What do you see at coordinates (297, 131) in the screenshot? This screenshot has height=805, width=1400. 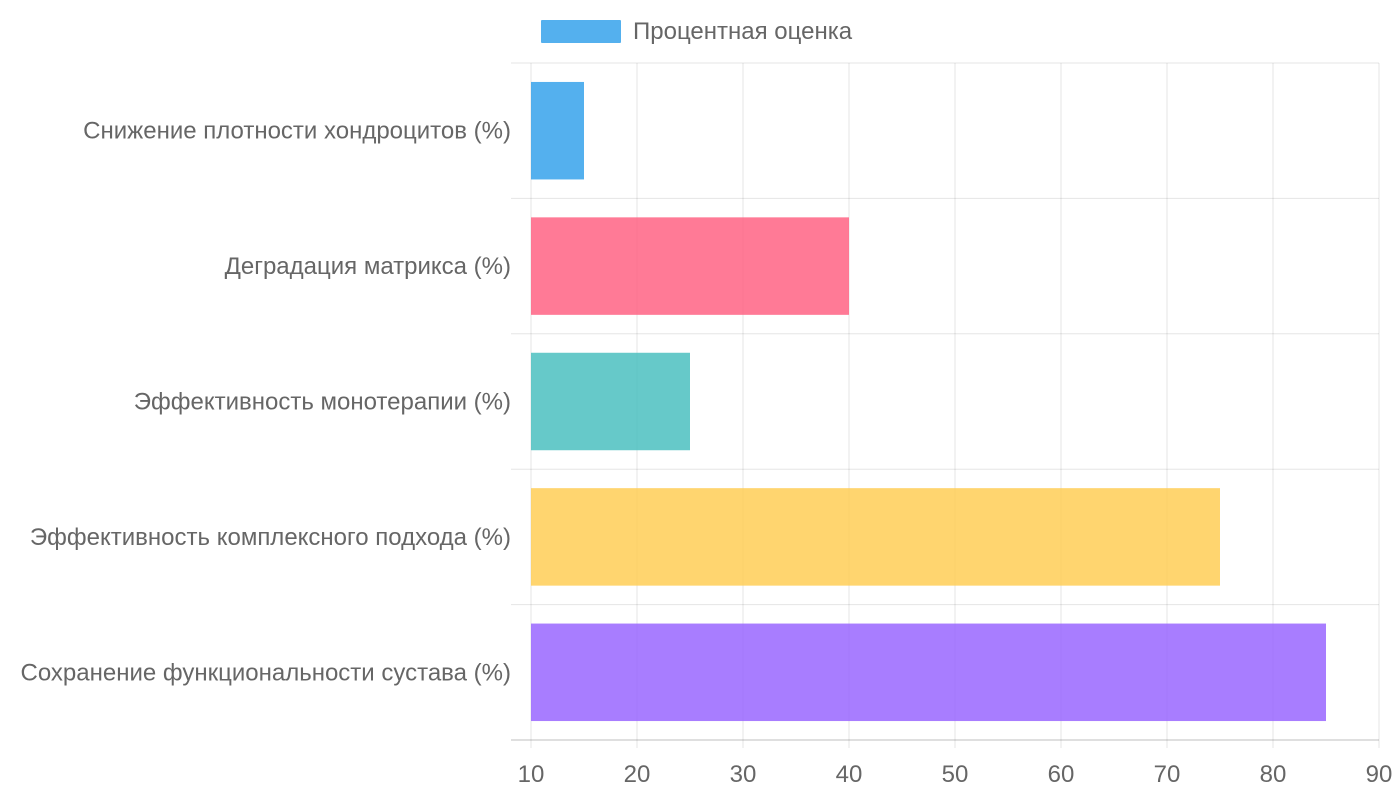 I see `category-label: Снижение плотности хондроцитов (%)` at bounding box center [297, 131].